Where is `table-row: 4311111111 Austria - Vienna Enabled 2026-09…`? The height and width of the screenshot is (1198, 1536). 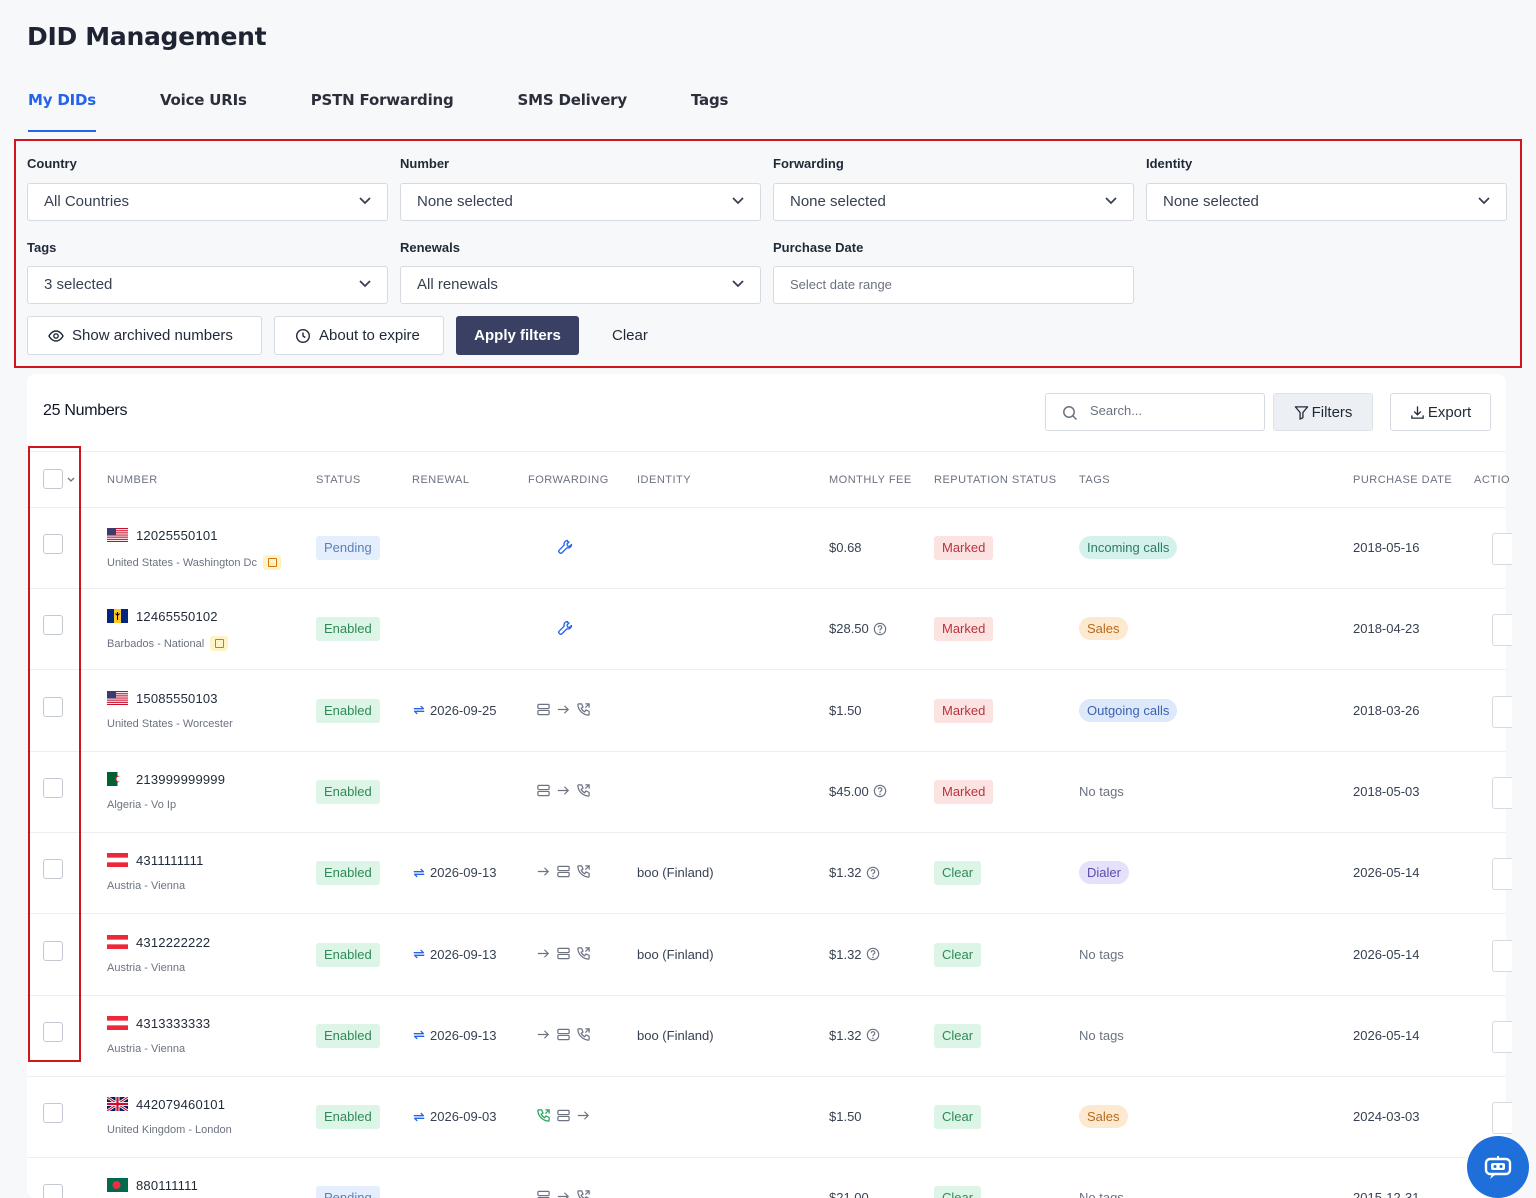 table-row: 4311111111 Austria - Vienna Enabled 2026-09… is located at coordinates (769, 874).